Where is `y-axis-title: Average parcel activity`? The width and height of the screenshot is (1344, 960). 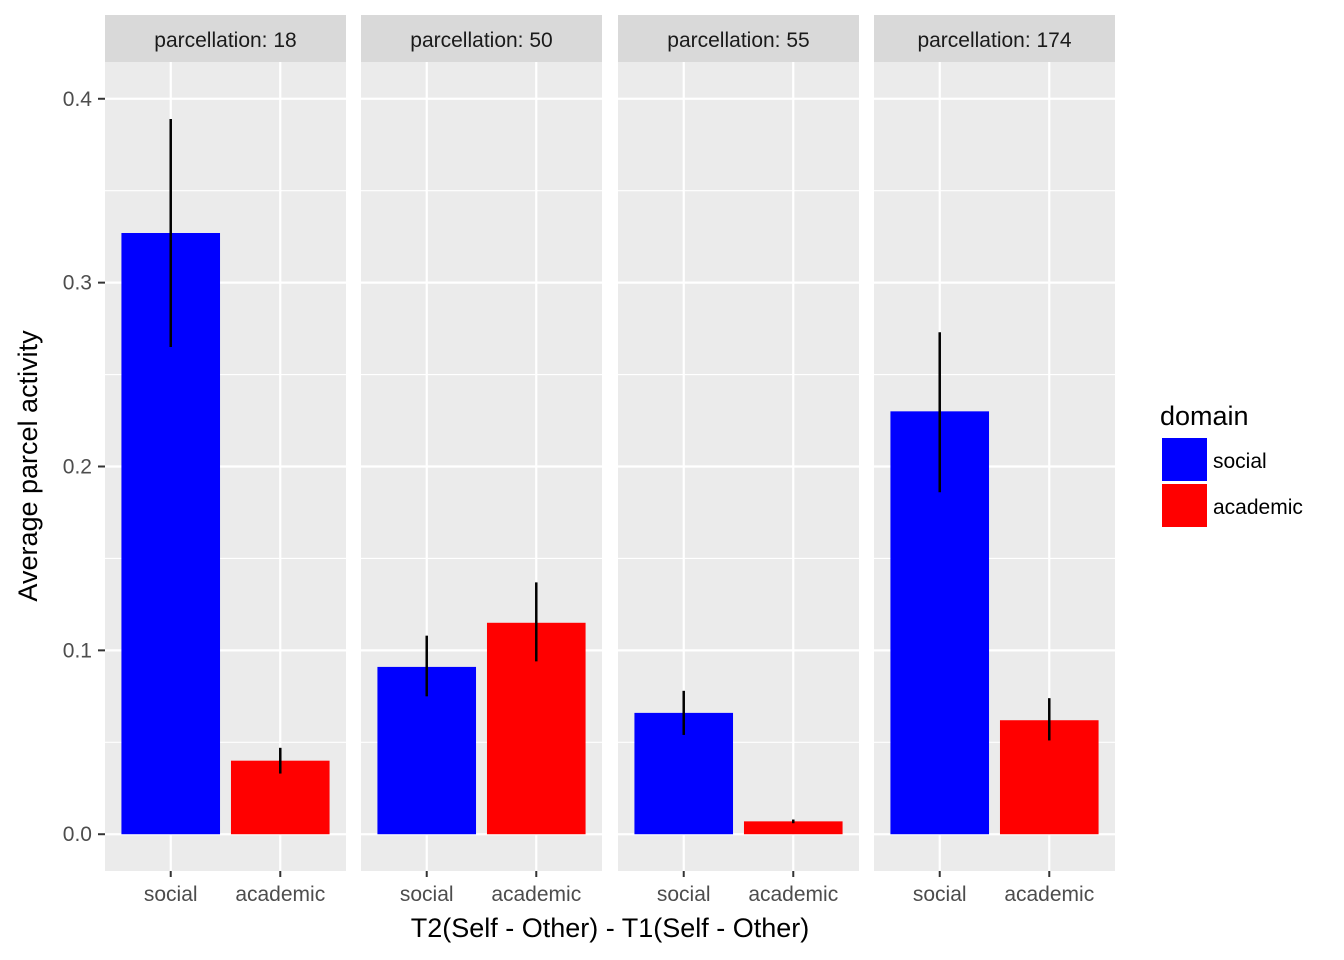
y-axis-title: Average parcel activity is located at coordinates (28, 466).